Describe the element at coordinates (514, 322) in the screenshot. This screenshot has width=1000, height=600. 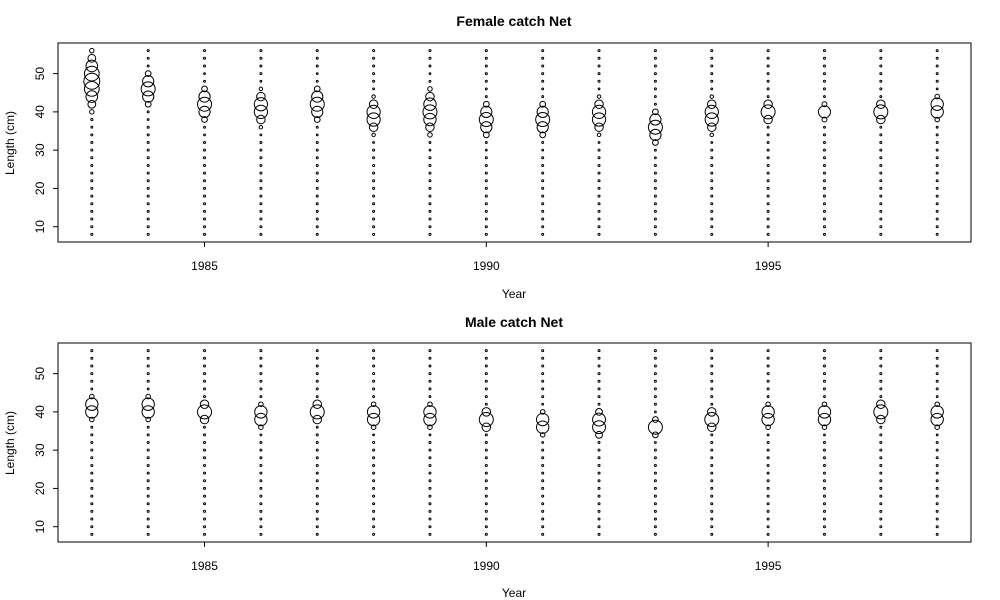
I see `chart-title: Male catch Net` at that location.